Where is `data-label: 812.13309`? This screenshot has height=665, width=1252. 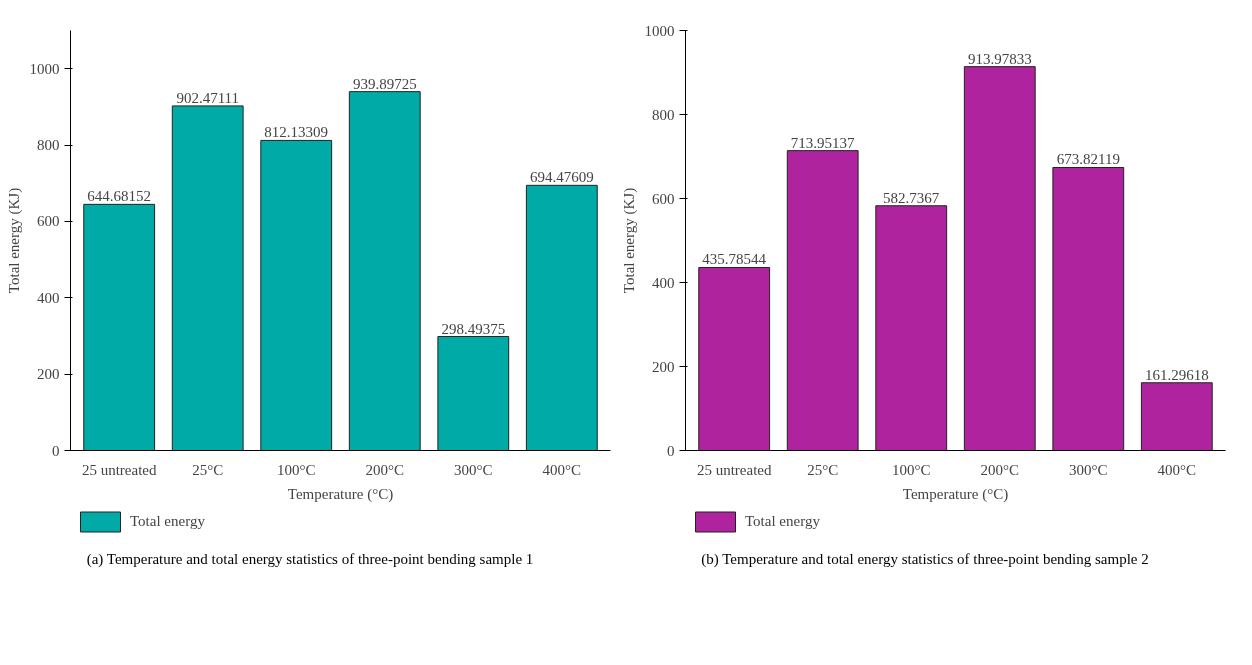
data-label: 812.13309 is located at coordinates (296, 132).